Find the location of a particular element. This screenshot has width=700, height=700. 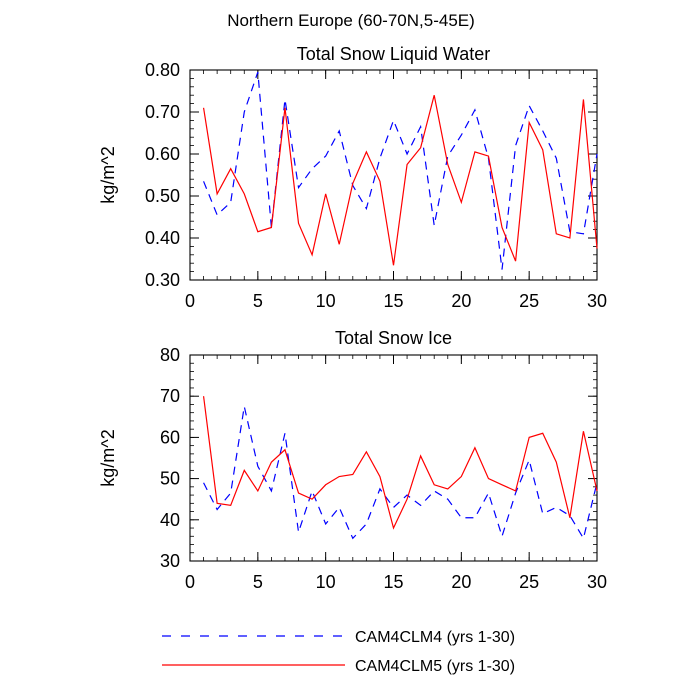

legend-label-clm4: CAM4CLM4 (yrs 1-30) is located at coordinates (435, 637).